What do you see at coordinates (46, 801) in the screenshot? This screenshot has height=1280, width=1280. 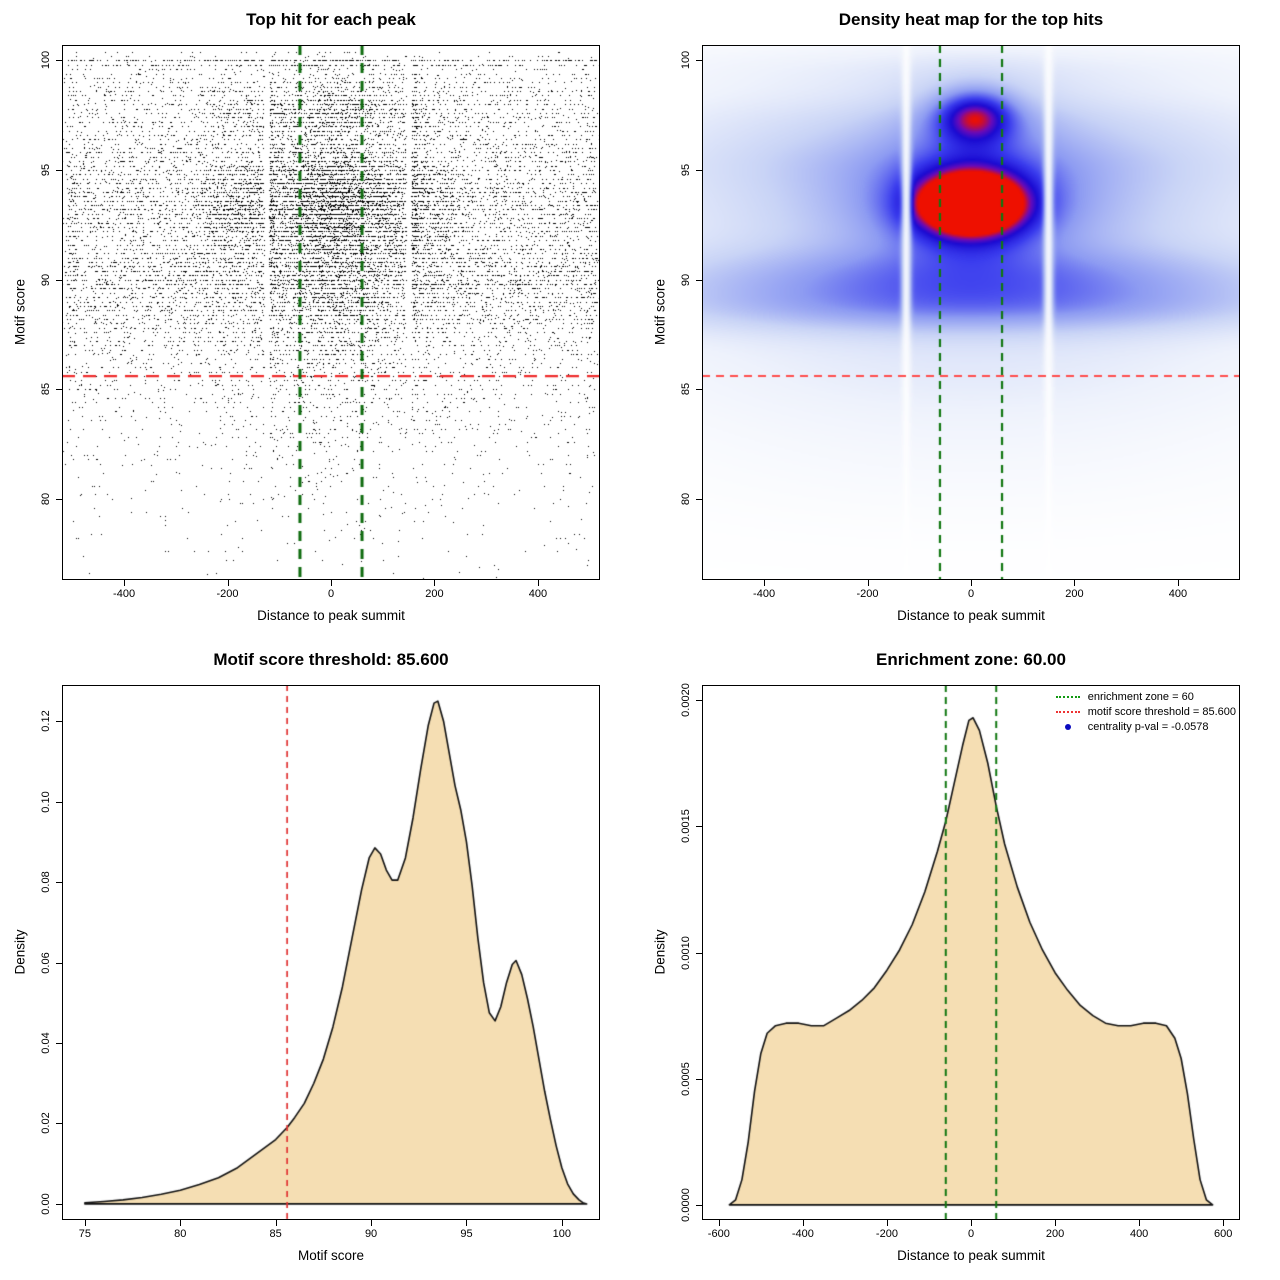 I see `y-tick-label: 0.10` at bounding box center [46, 801].